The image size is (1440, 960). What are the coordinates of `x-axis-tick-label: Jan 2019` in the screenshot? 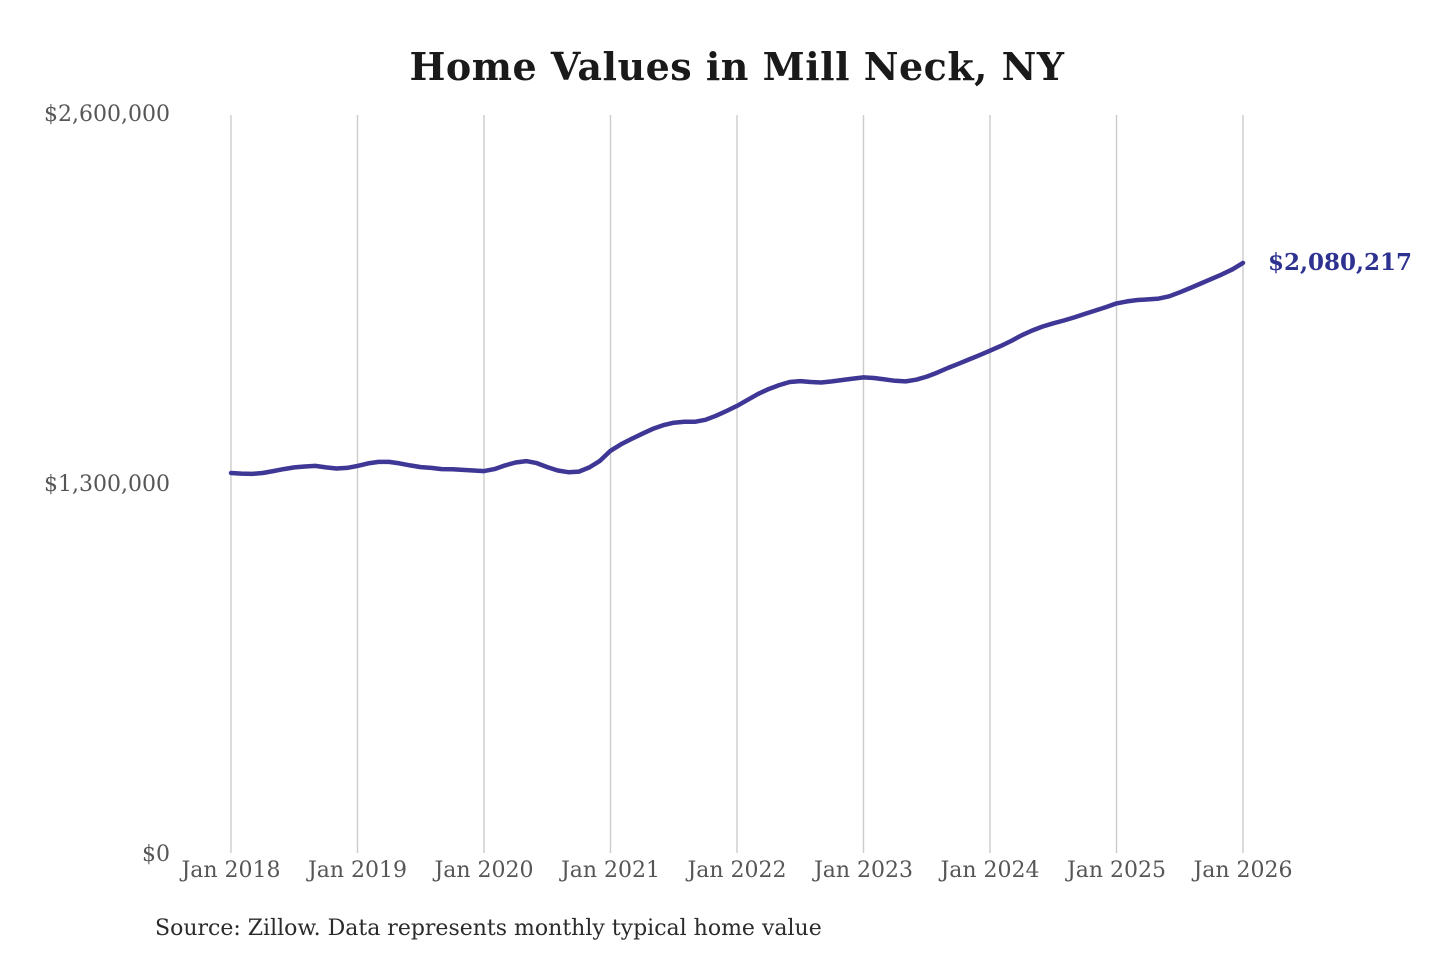 It's located at (357, 870).